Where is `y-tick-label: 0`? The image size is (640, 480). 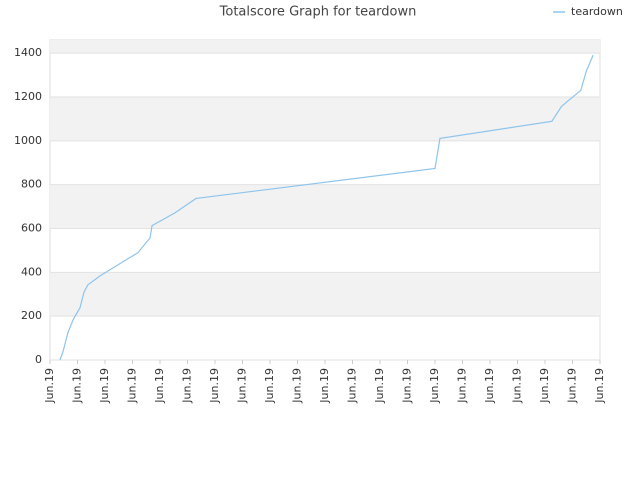
y-tick-label: 0 is located at coordinates (38, 359).